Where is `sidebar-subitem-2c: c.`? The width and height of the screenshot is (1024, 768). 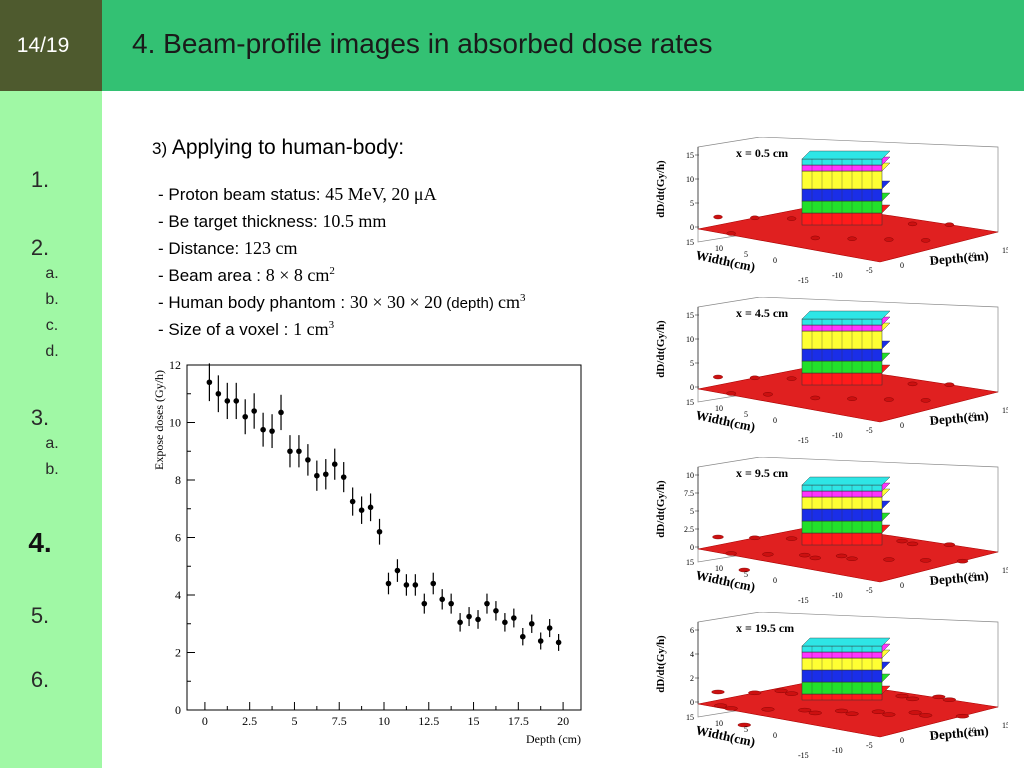 sidebar-subitem-2c: c. is located at coordinates (52, 325).